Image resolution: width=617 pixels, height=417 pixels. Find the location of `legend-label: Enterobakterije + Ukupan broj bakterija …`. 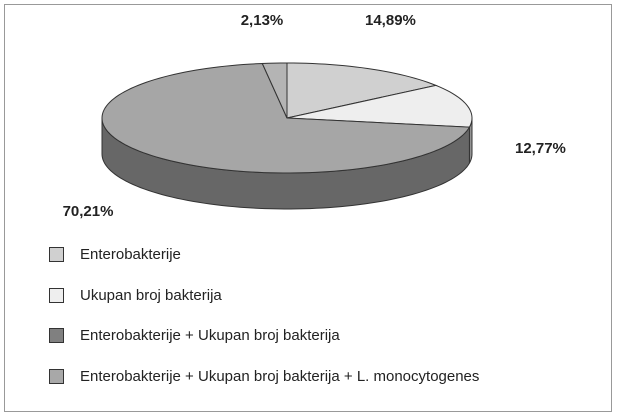

legend-label: Enterobakterije + Ukupan broj bakterija … is located at coordinates (279, 376).